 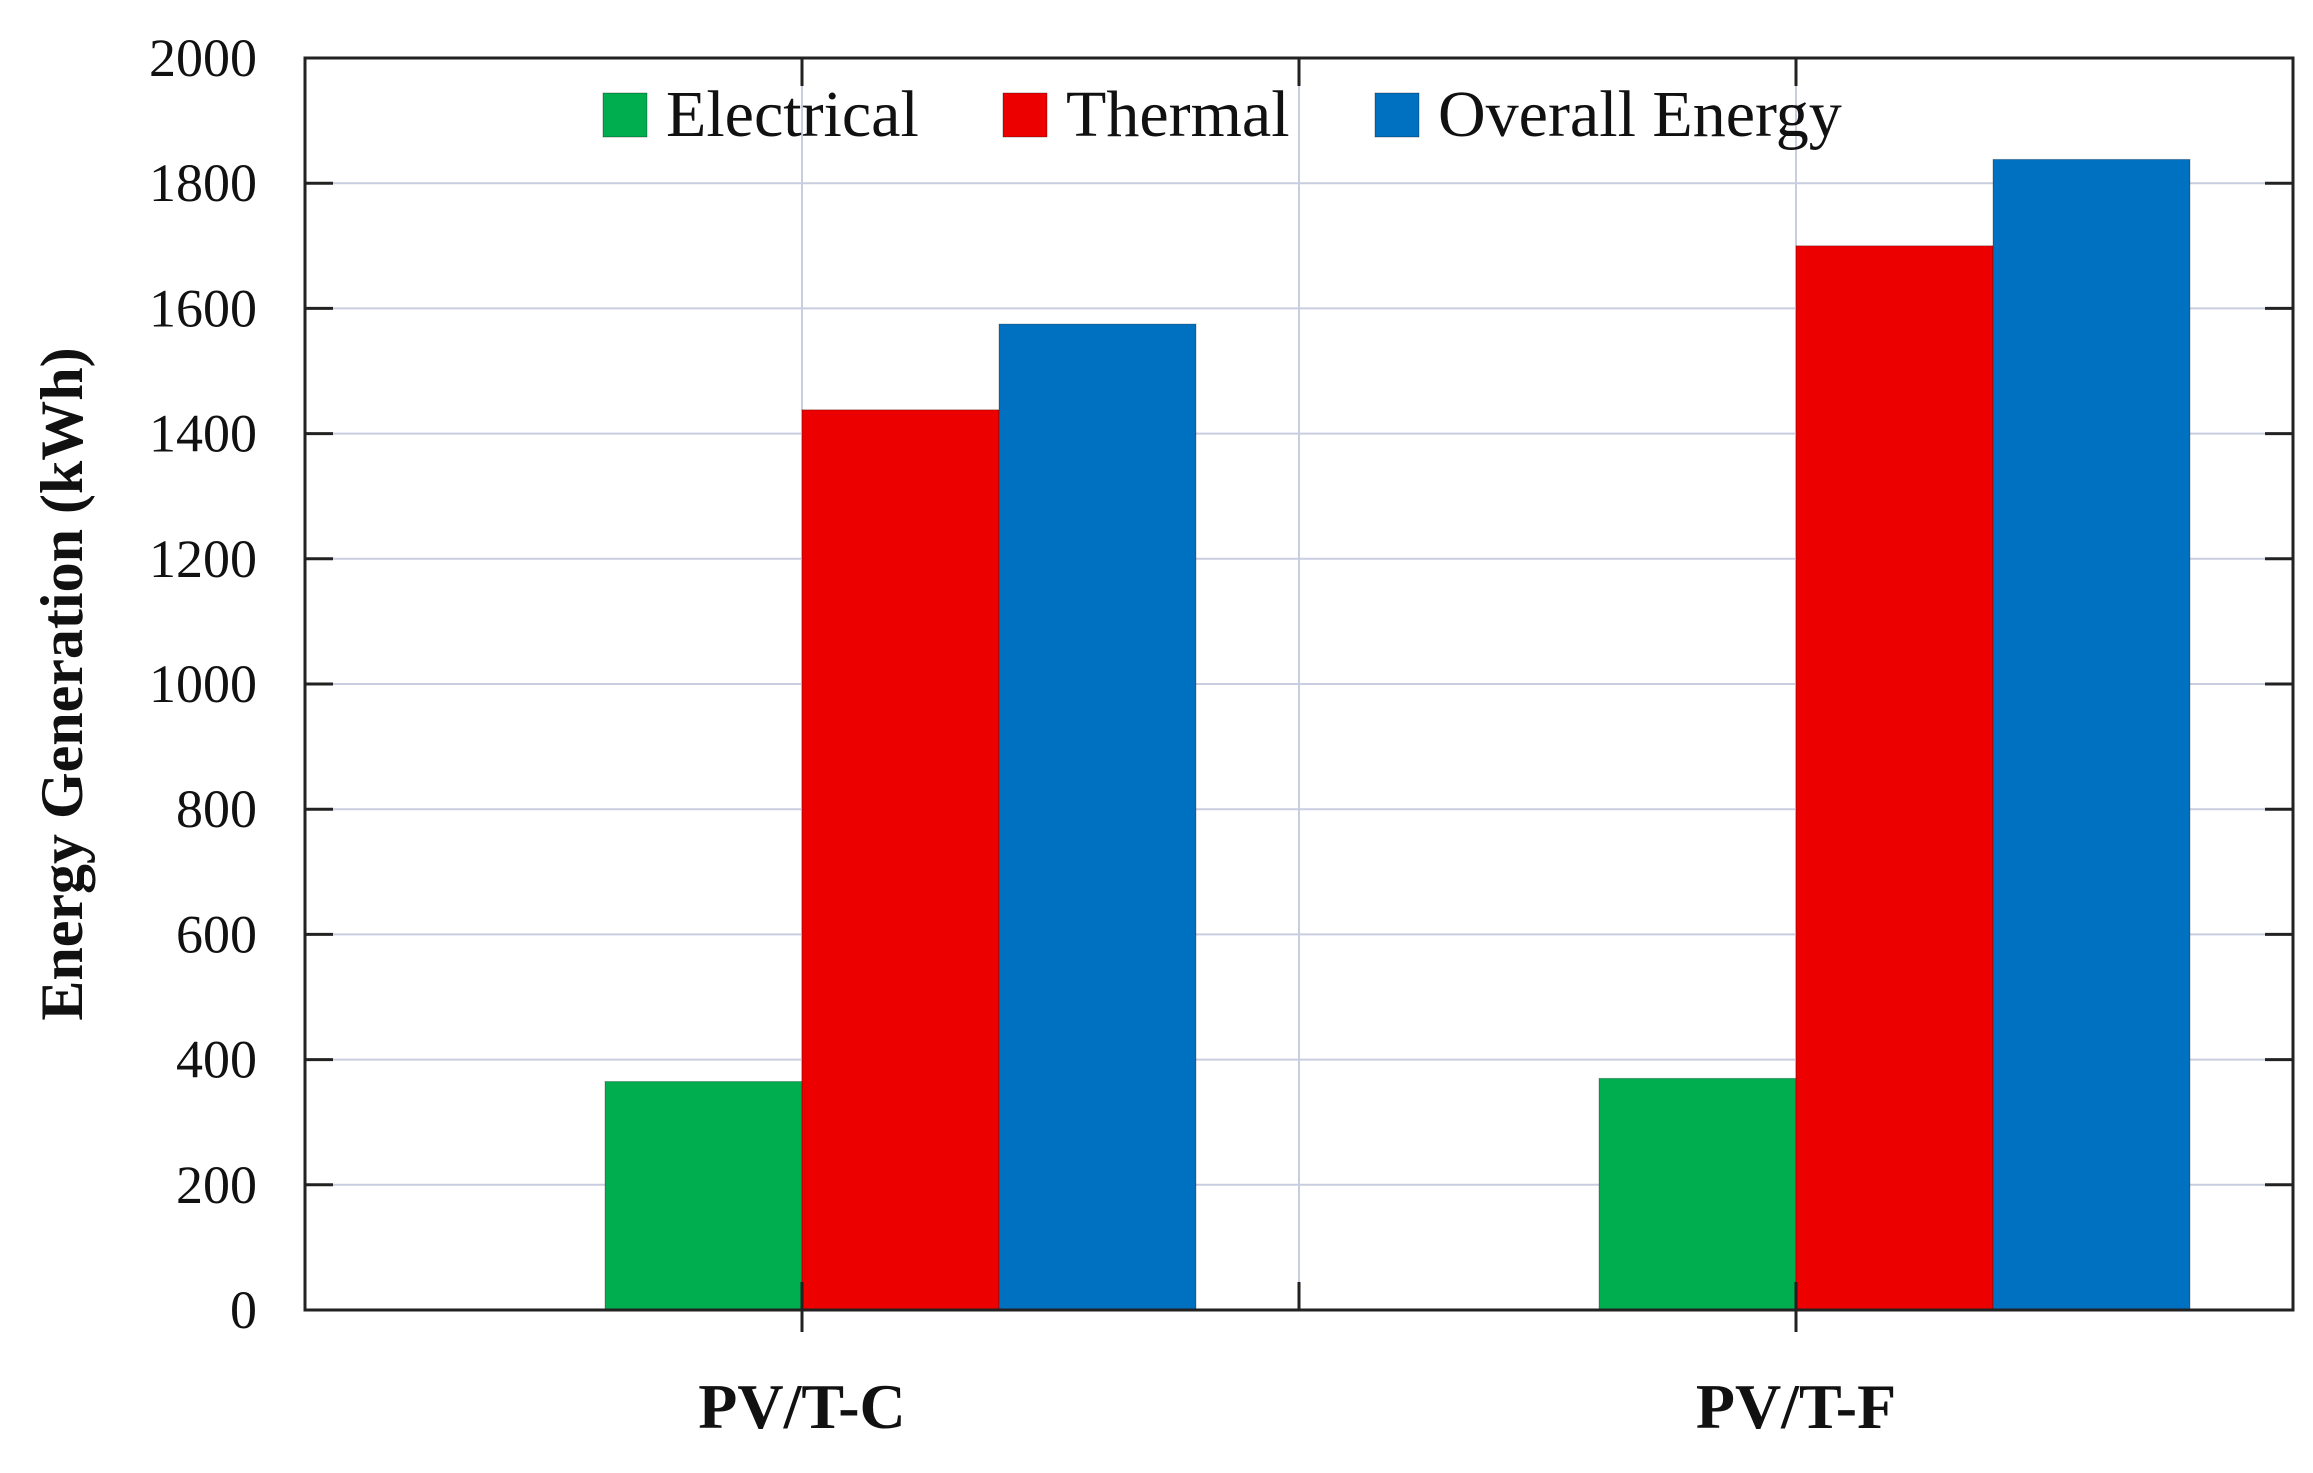 I want to click on legend-swatch-electrical, so click(x=625, y=115).